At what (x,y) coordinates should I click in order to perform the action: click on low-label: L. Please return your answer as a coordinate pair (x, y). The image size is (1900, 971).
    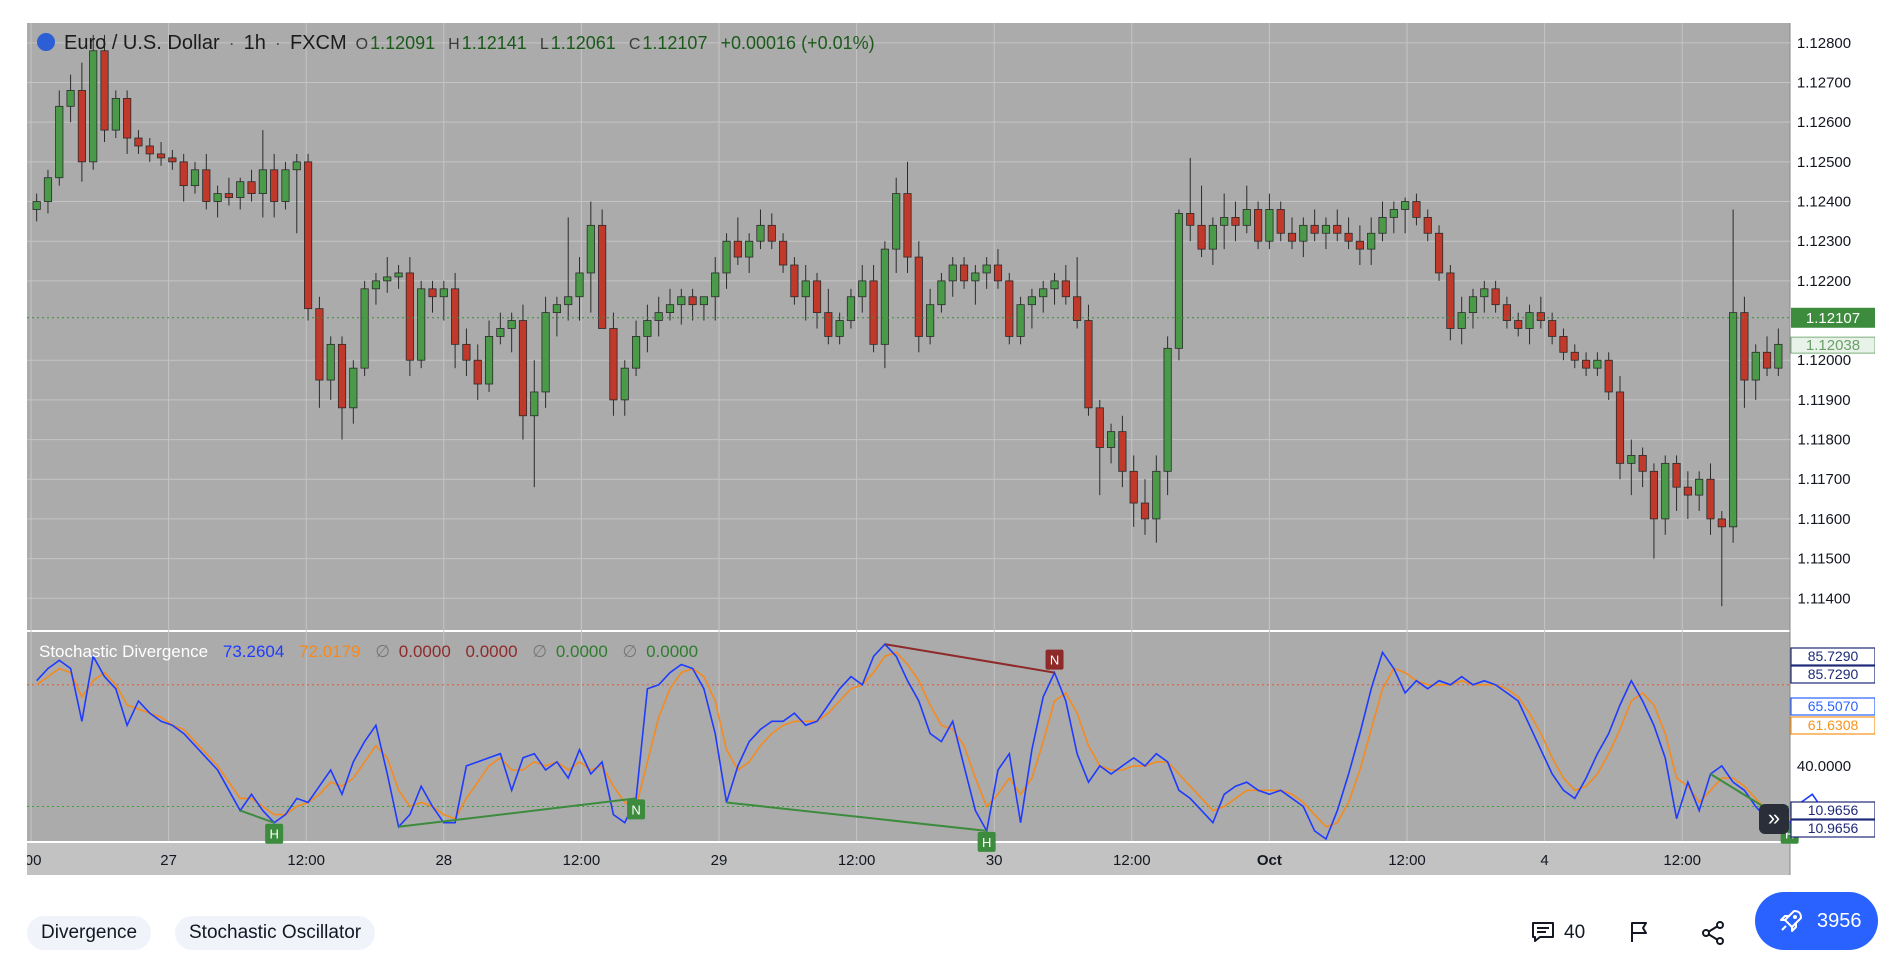
    Looking at the image, I should click on (544, 44).